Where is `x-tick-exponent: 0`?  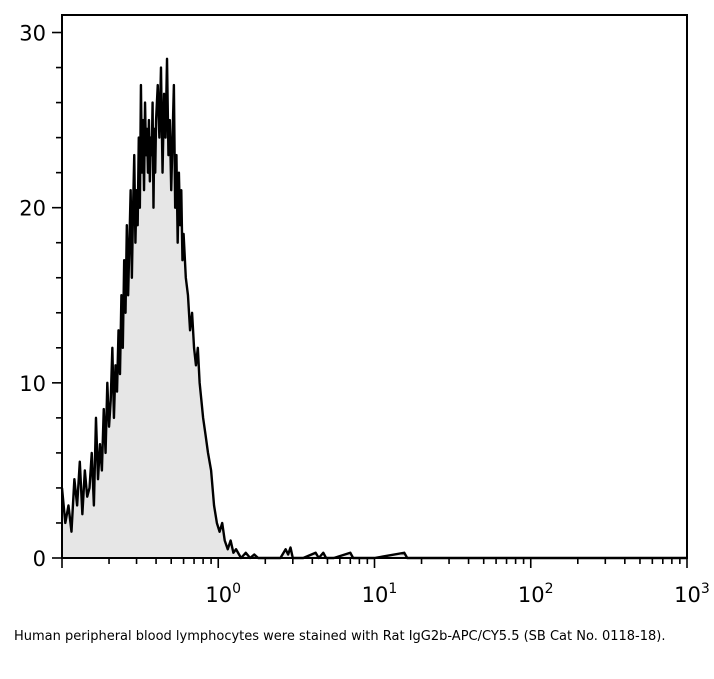
x-tick-exponent: 0 is located at coordinates (236, 589).